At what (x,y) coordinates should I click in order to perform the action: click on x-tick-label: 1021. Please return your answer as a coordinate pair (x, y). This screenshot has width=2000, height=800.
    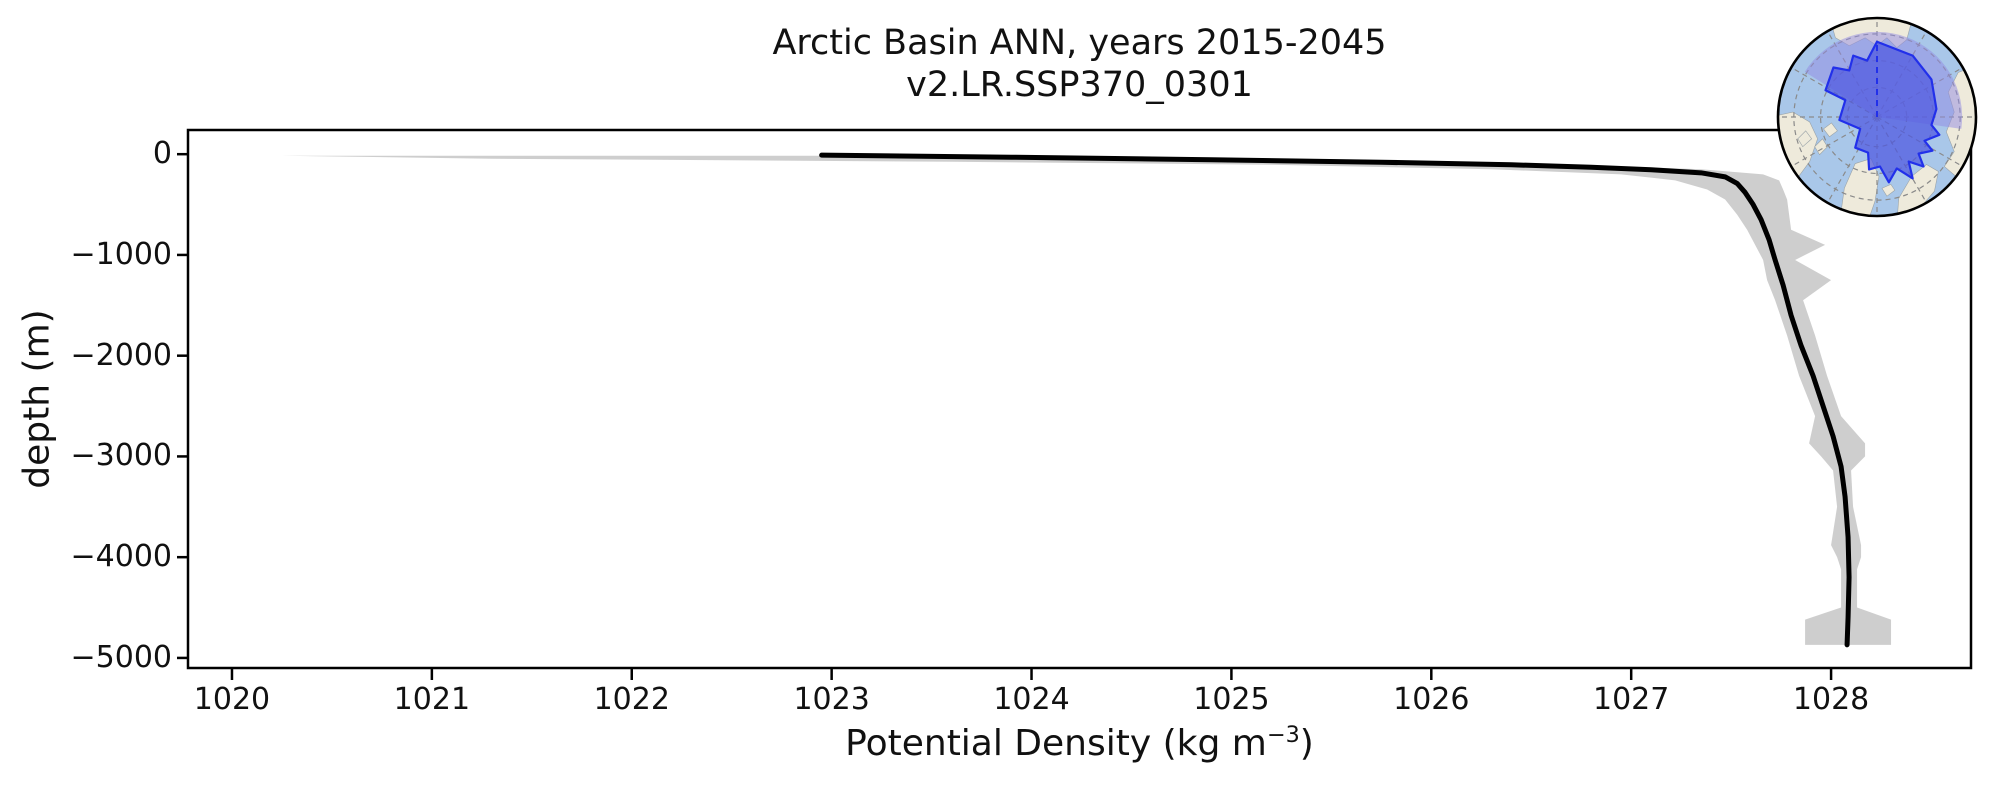
    Looking at the image, I should click on (432, 699).